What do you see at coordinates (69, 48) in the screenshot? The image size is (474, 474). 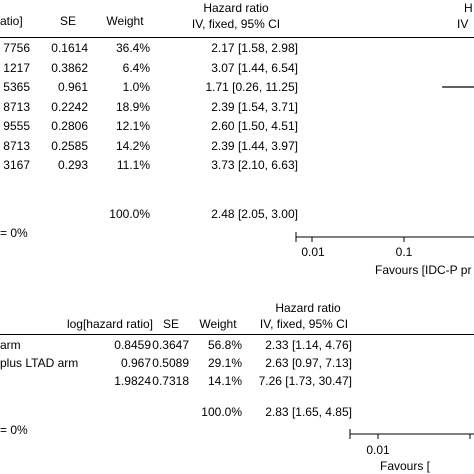 I see `se-cell: 0.1614` at bounding box center [69, 48].